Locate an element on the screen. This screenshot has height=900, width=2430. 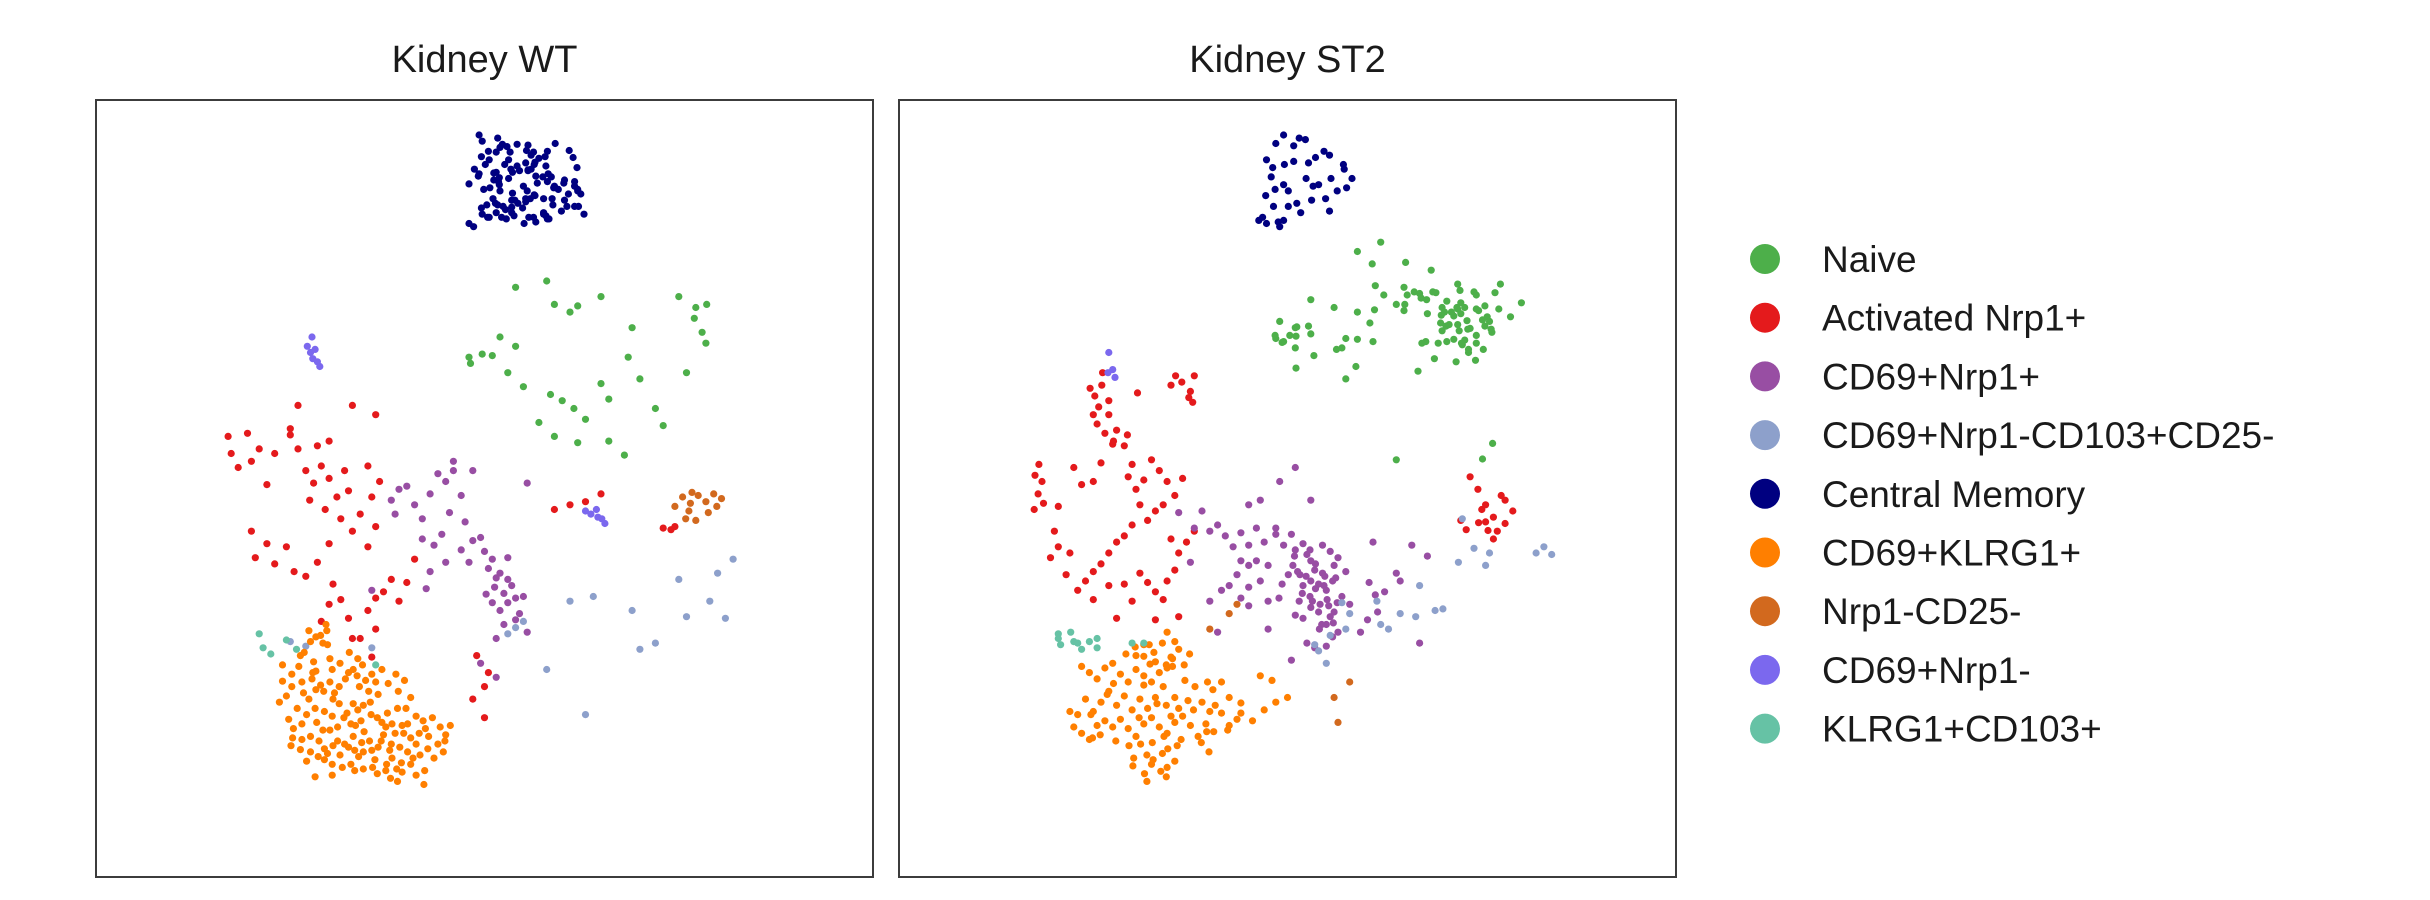
legend-label: Nrp1-CD25- is located at coordinates (1921, 611).